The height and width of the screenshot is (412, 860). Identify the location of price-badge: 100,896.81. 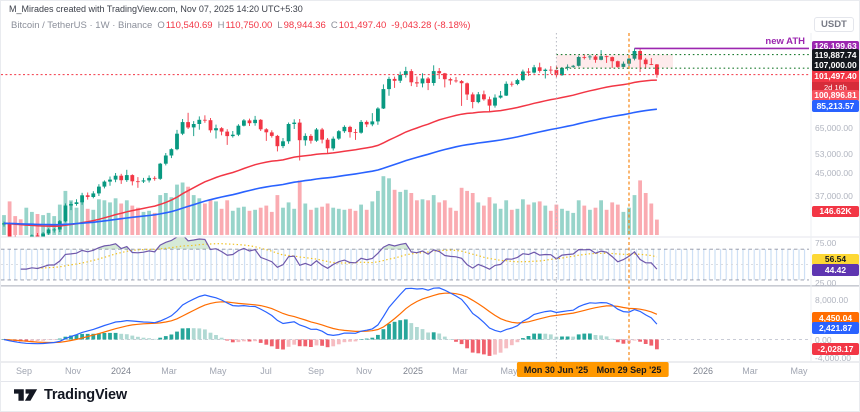
(835, 95).